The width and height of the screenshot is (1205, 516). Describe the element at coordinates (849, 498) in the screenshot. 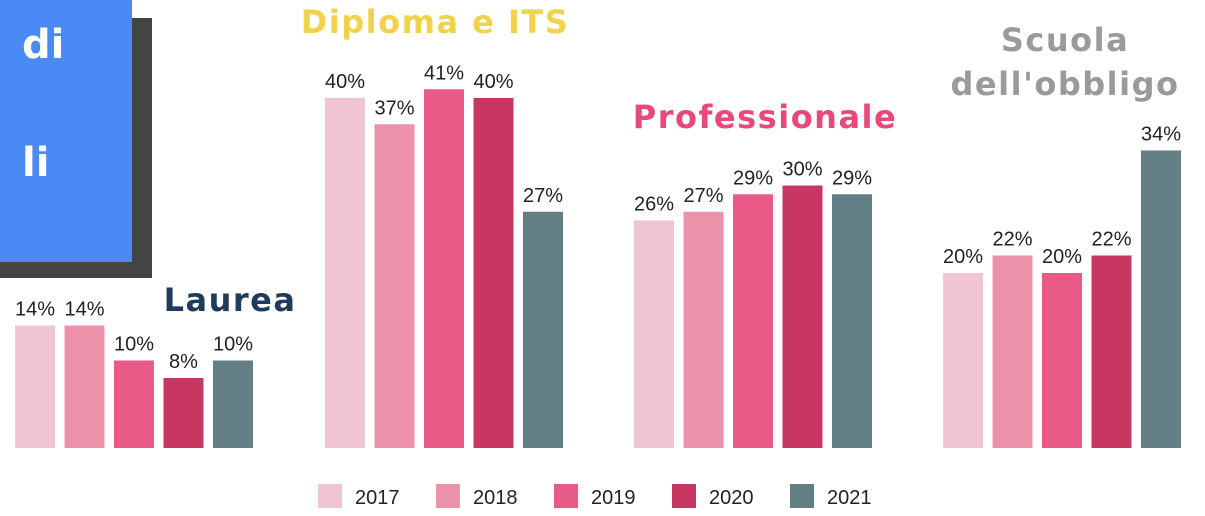

I see `legend-label: 2021` at that location.